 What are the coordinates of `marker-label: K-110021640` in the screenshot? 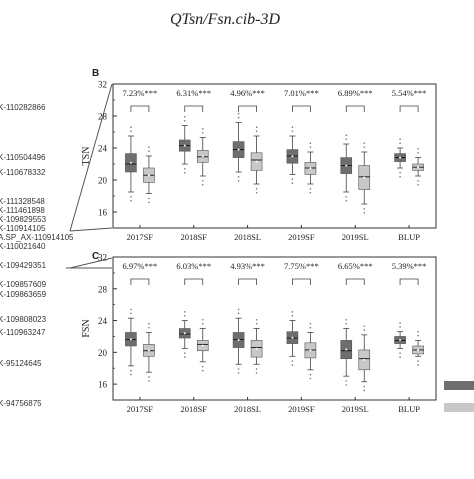 It's located at (23, 246).